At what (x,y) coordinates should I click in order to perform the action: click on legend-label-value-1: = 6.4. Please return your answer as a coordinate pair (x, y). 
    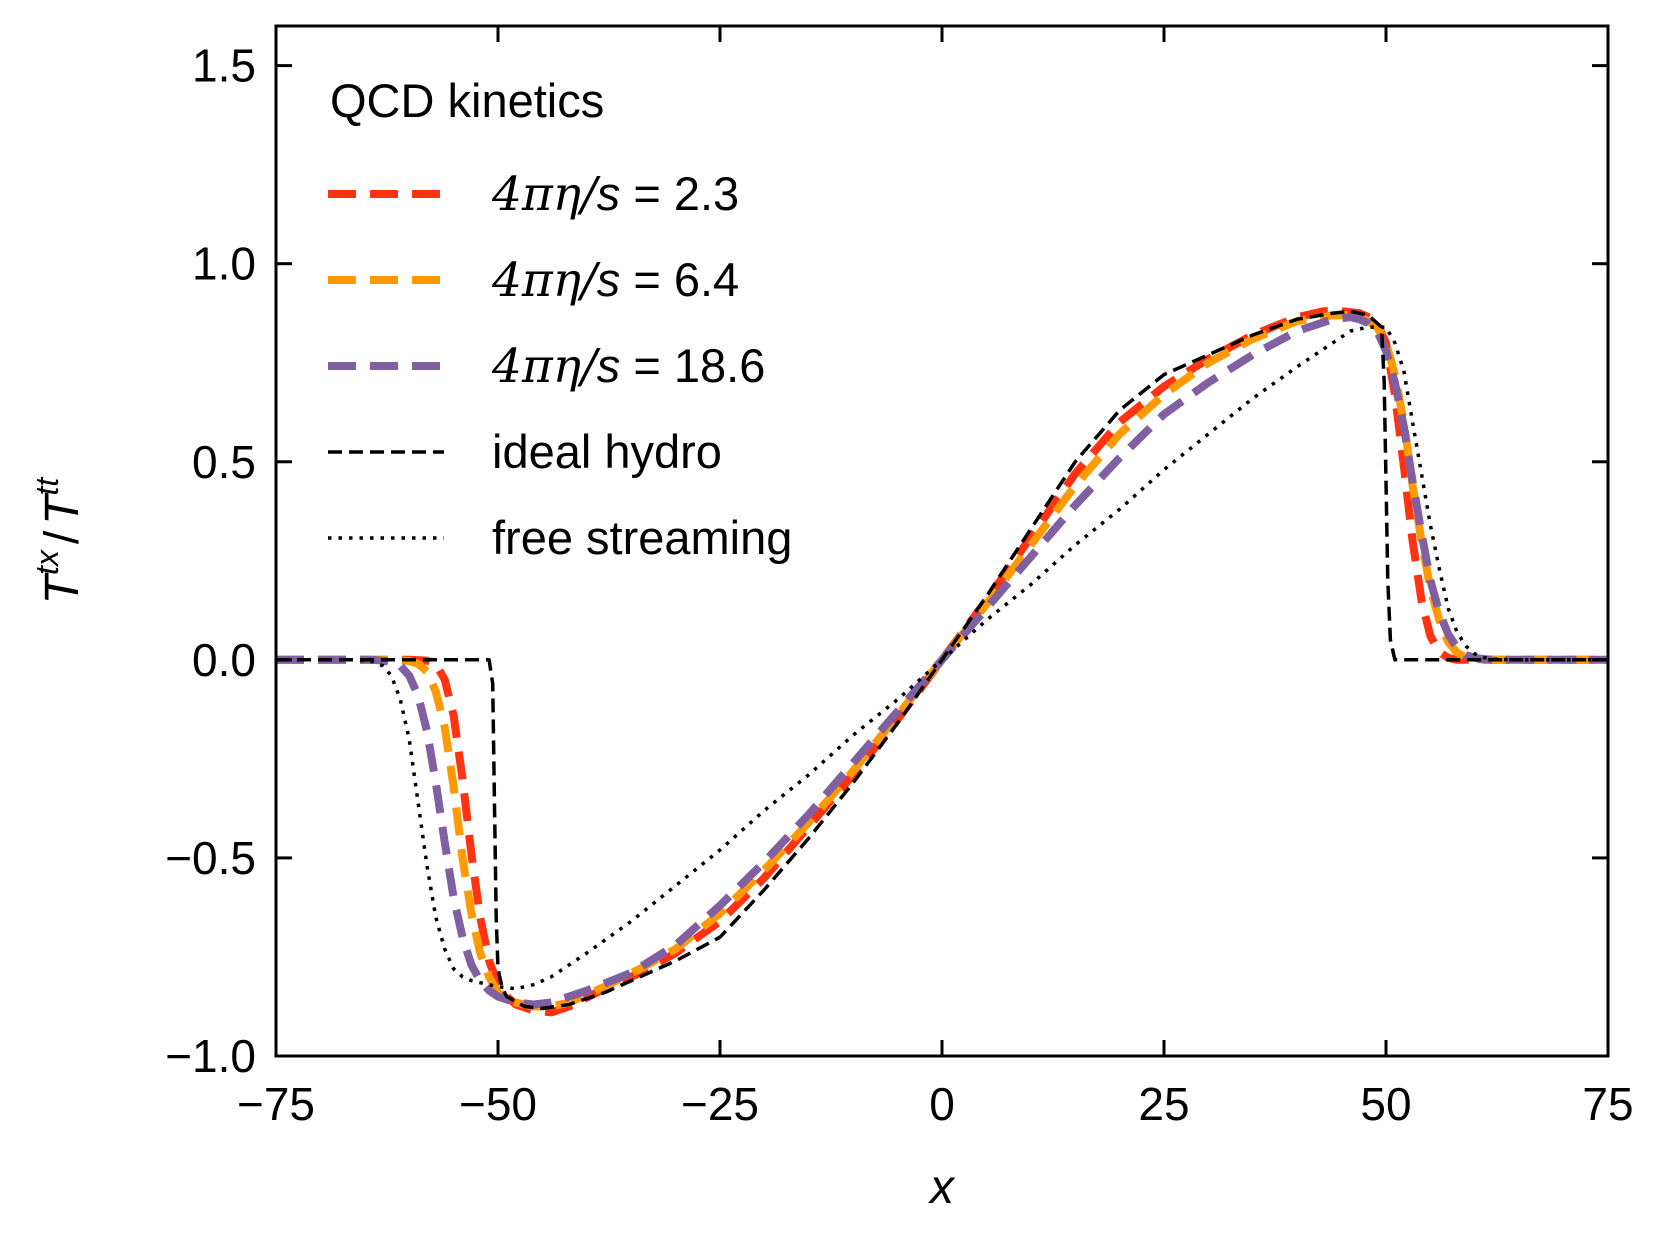
    Looking at the image, I should click on (679, 279).